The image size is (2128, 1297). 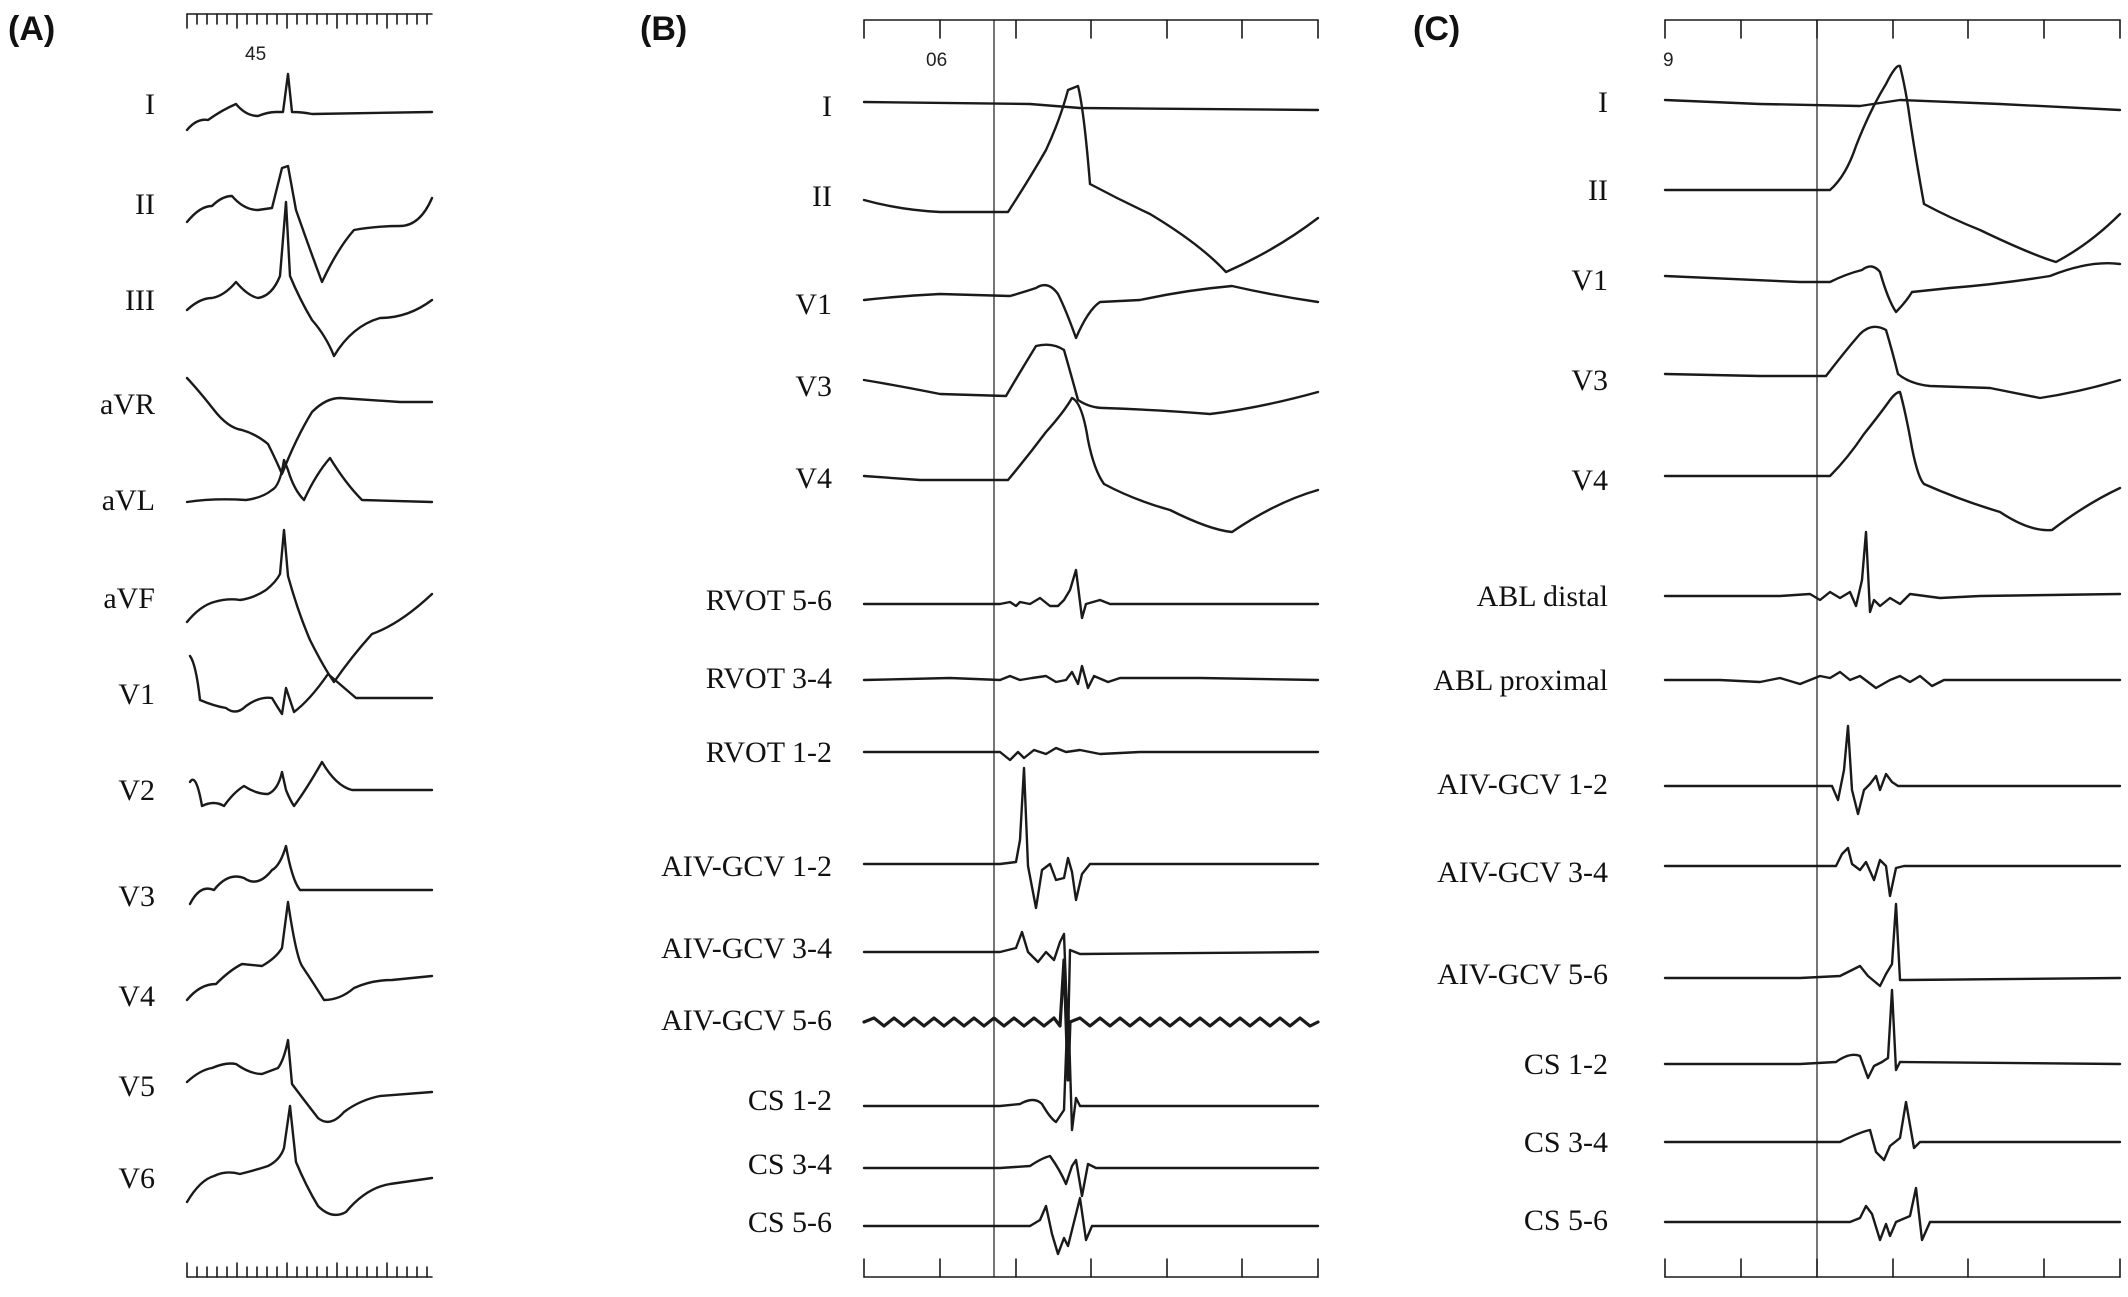 I want to click on panel-c-lead-label: II, so click(x=1598, y=190).